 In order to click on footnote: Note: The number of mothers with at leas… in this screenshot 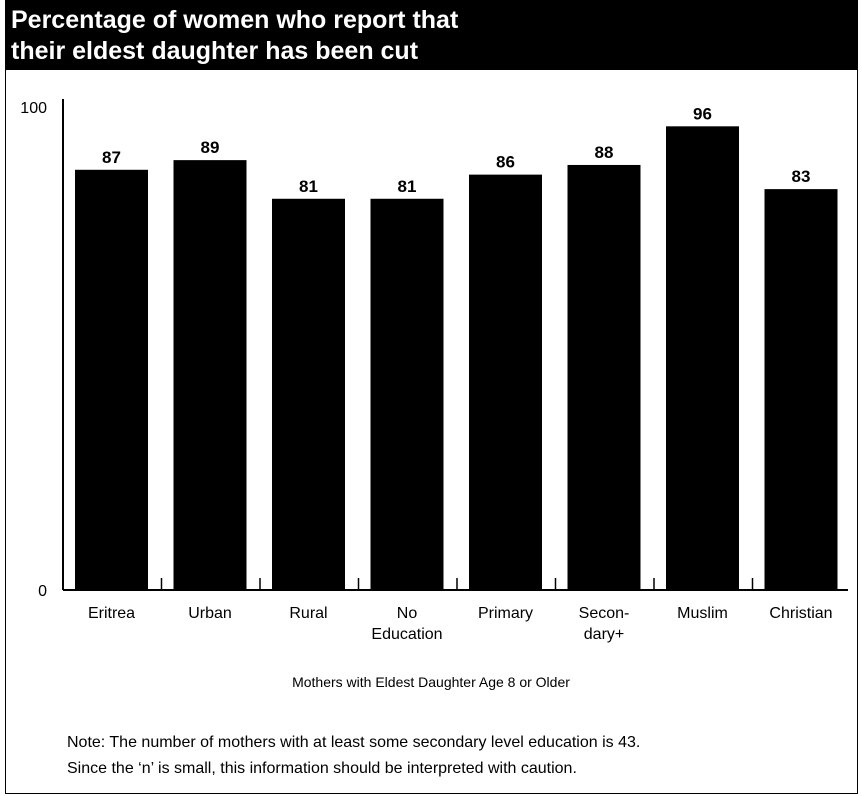, I will do `click(462, 756)`.